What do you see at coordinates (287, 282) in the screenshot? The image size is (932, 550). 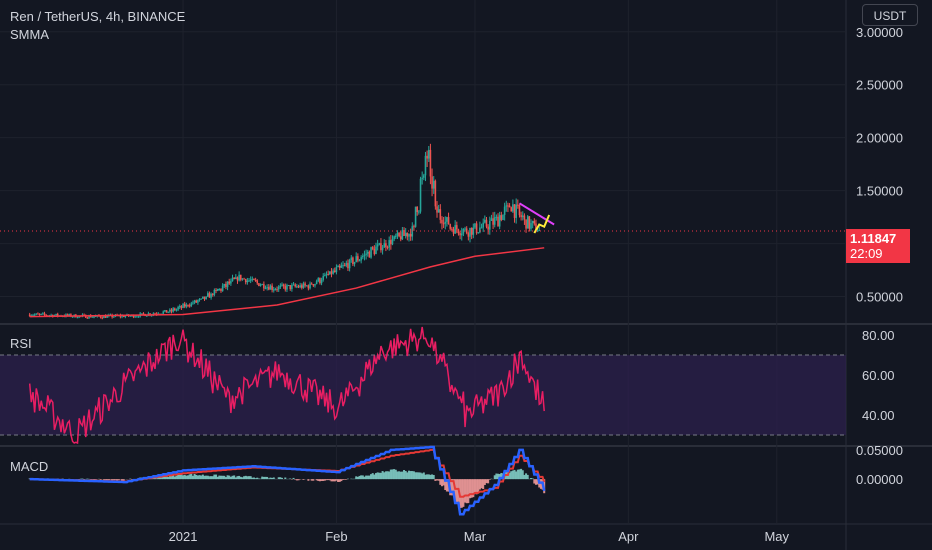 I see `smma-line` at bounding box center [287, 282].